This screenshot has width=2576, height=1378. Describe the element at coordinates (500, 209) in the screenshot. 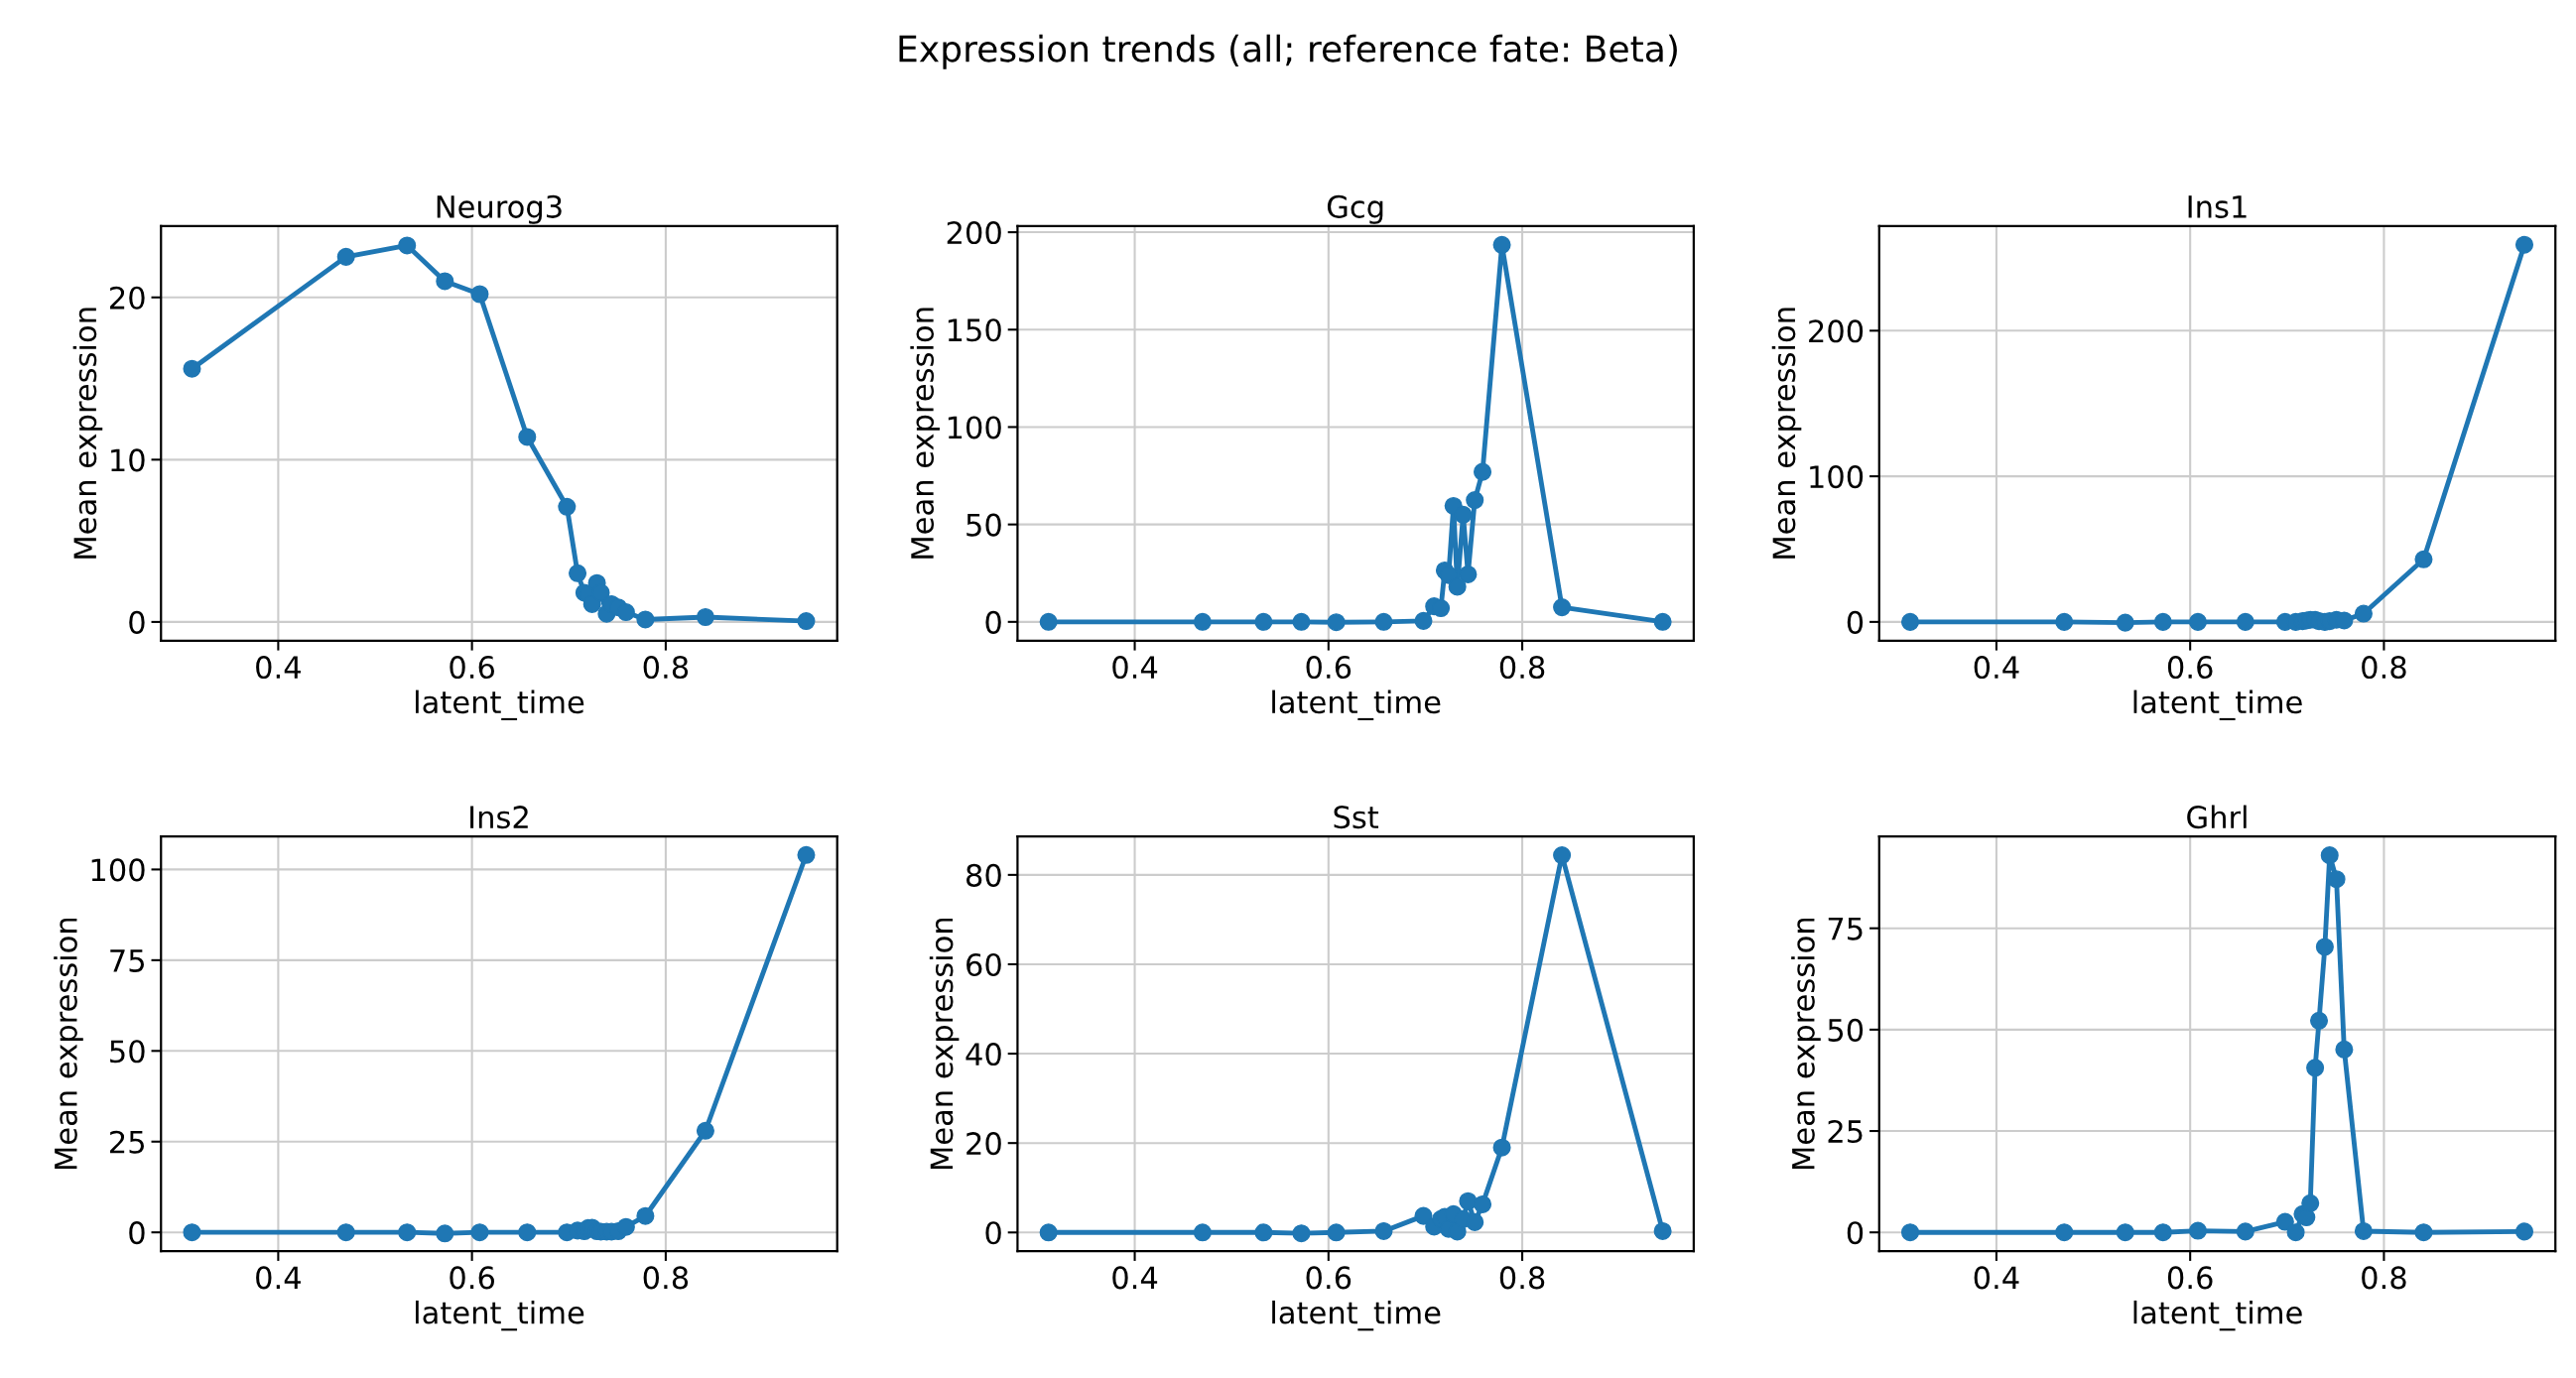

I see `chart-title: Neurog3` at that location.